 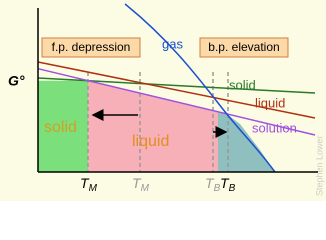 I want to click on bp-box, so click(x=244, y=47).